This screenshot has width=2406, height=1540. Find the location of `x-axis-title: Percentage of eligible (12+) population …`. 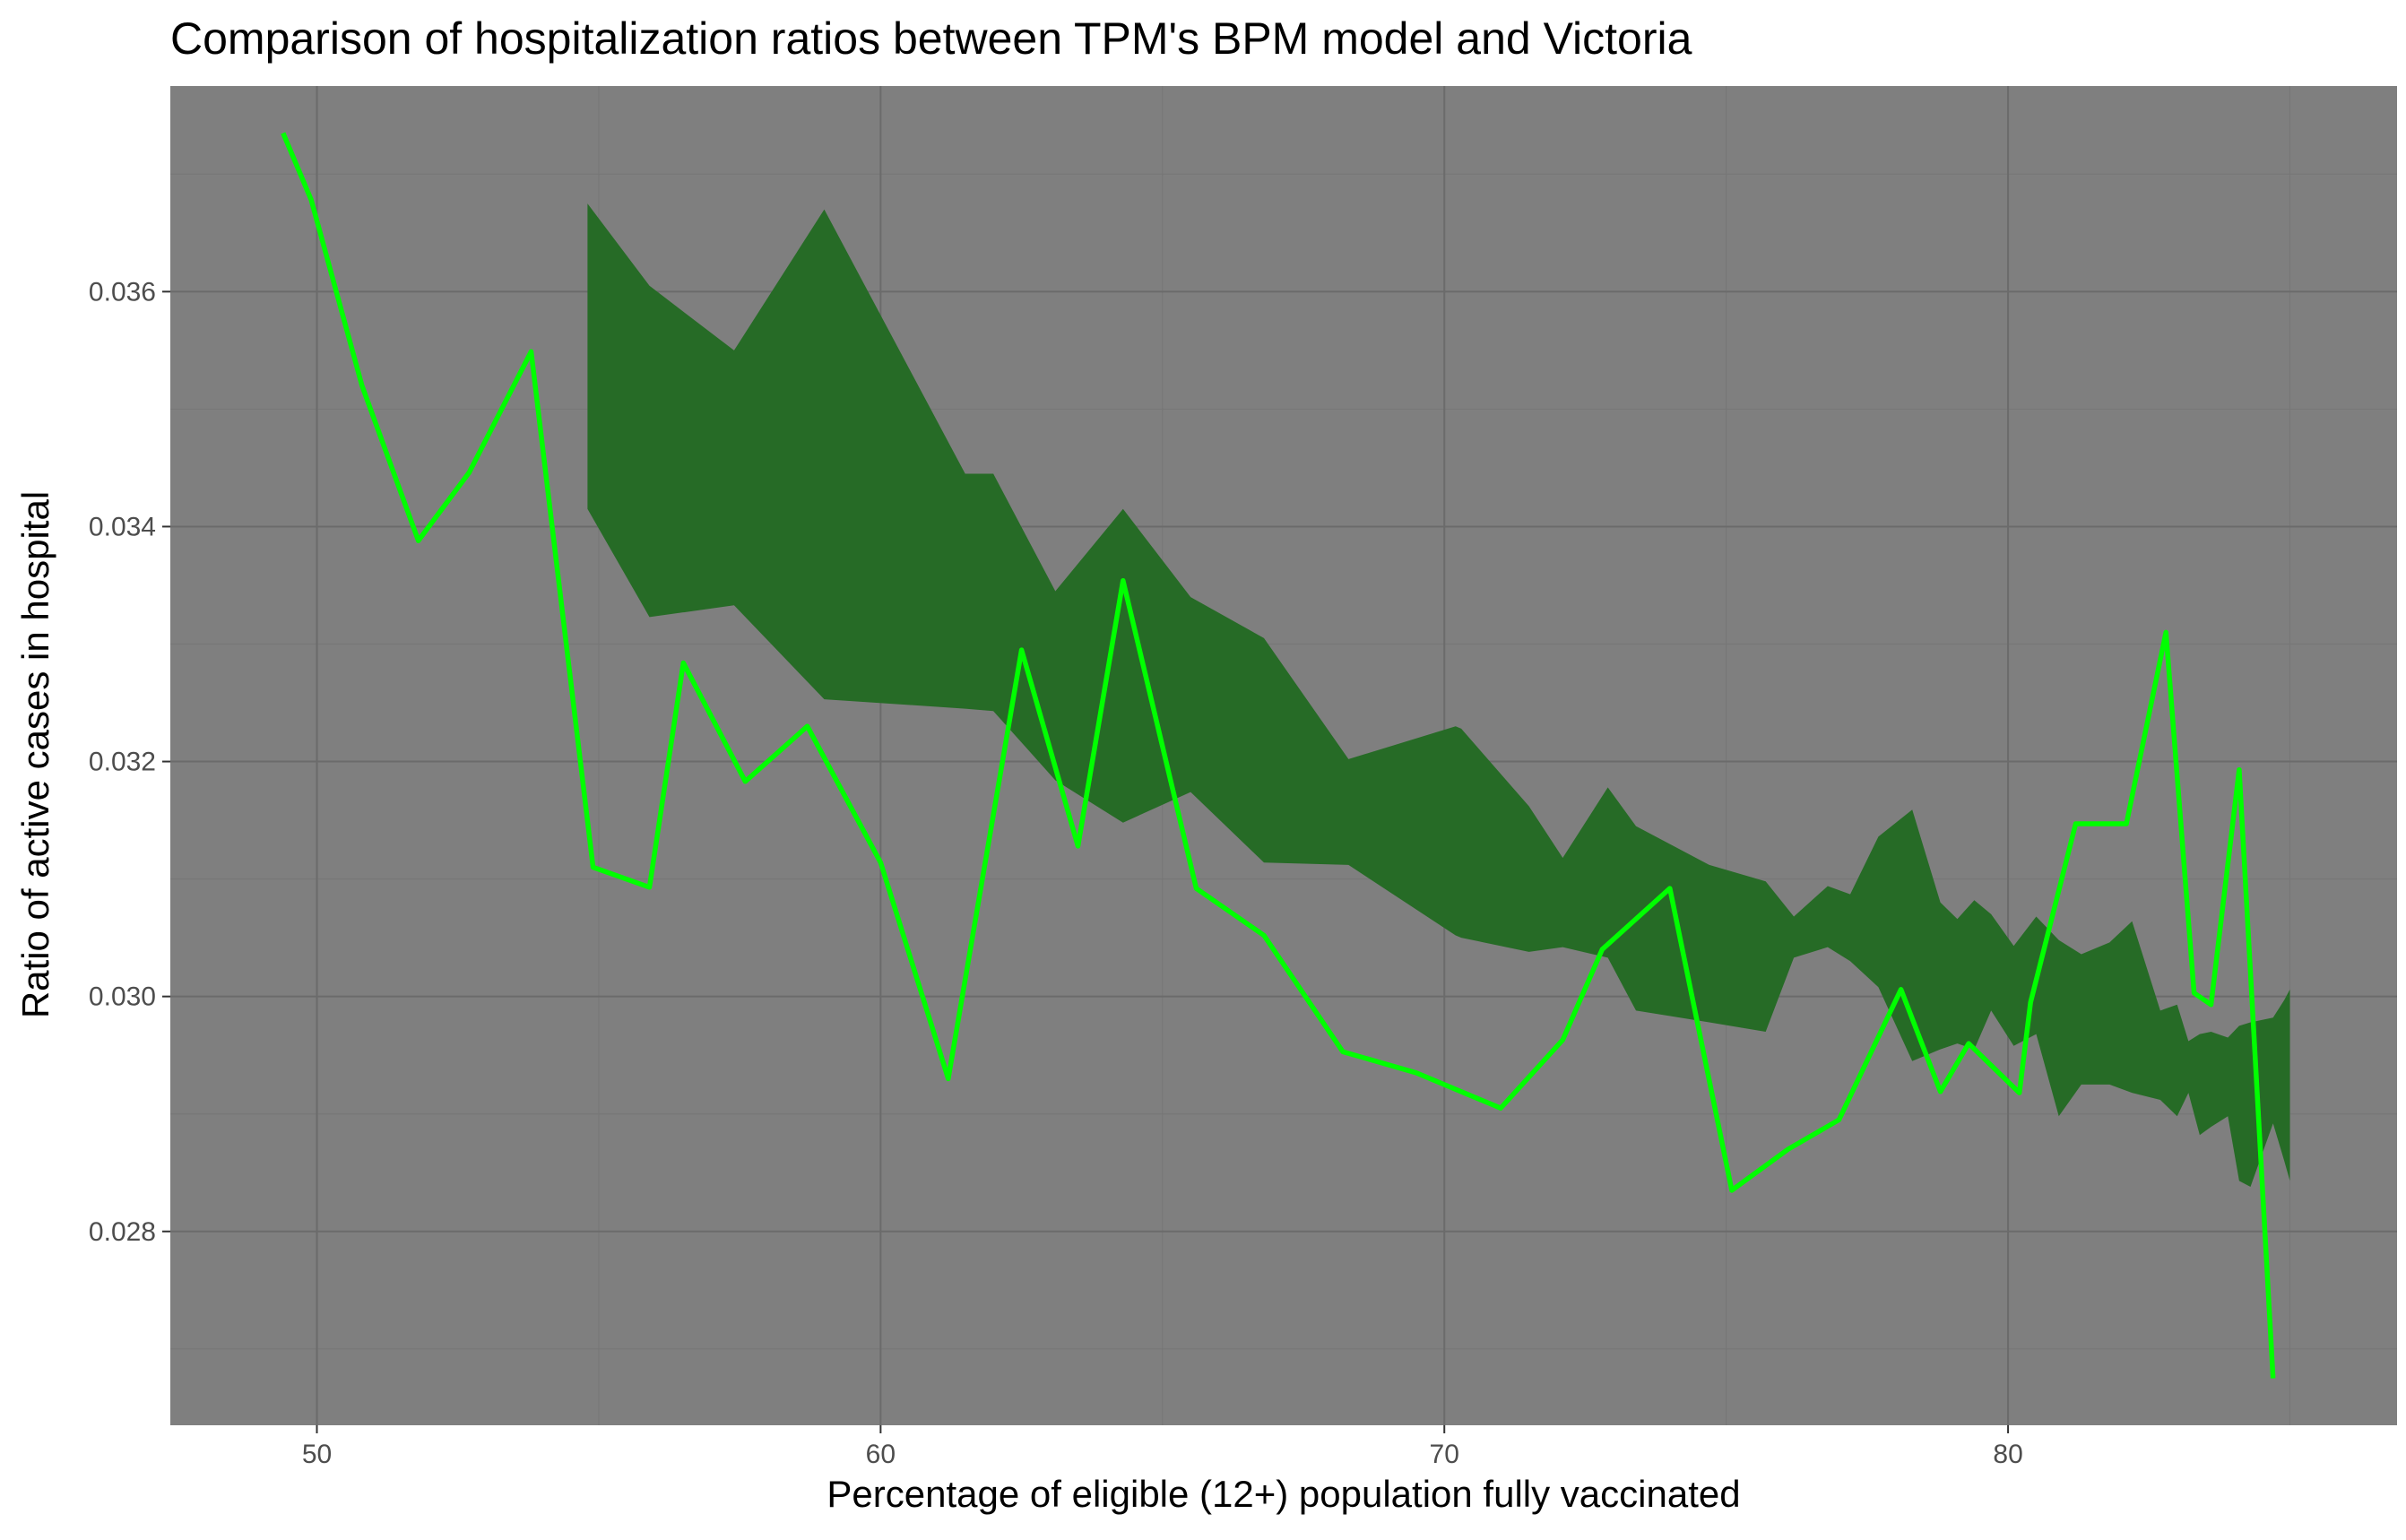

x-axis-title: Percentage of eligible (12+) population … is located at coordinates (1284, 1494).